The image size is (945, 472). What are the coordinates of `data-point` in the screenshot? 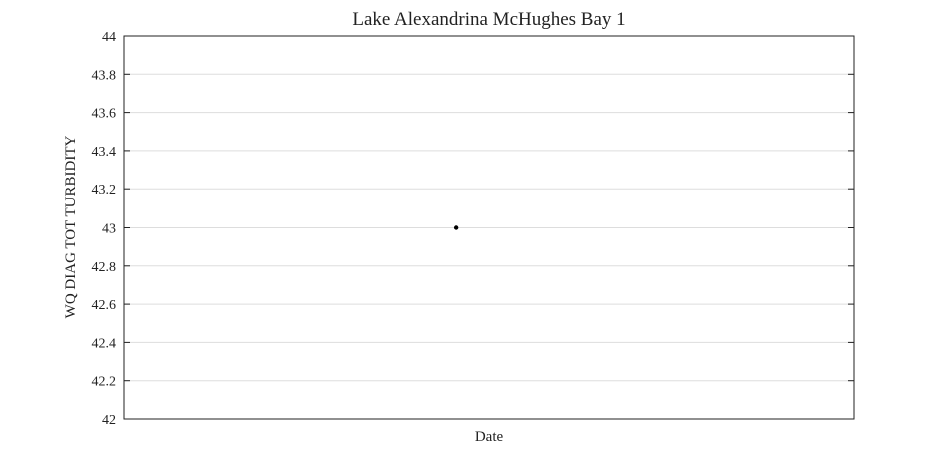 It's located at (456, 227).